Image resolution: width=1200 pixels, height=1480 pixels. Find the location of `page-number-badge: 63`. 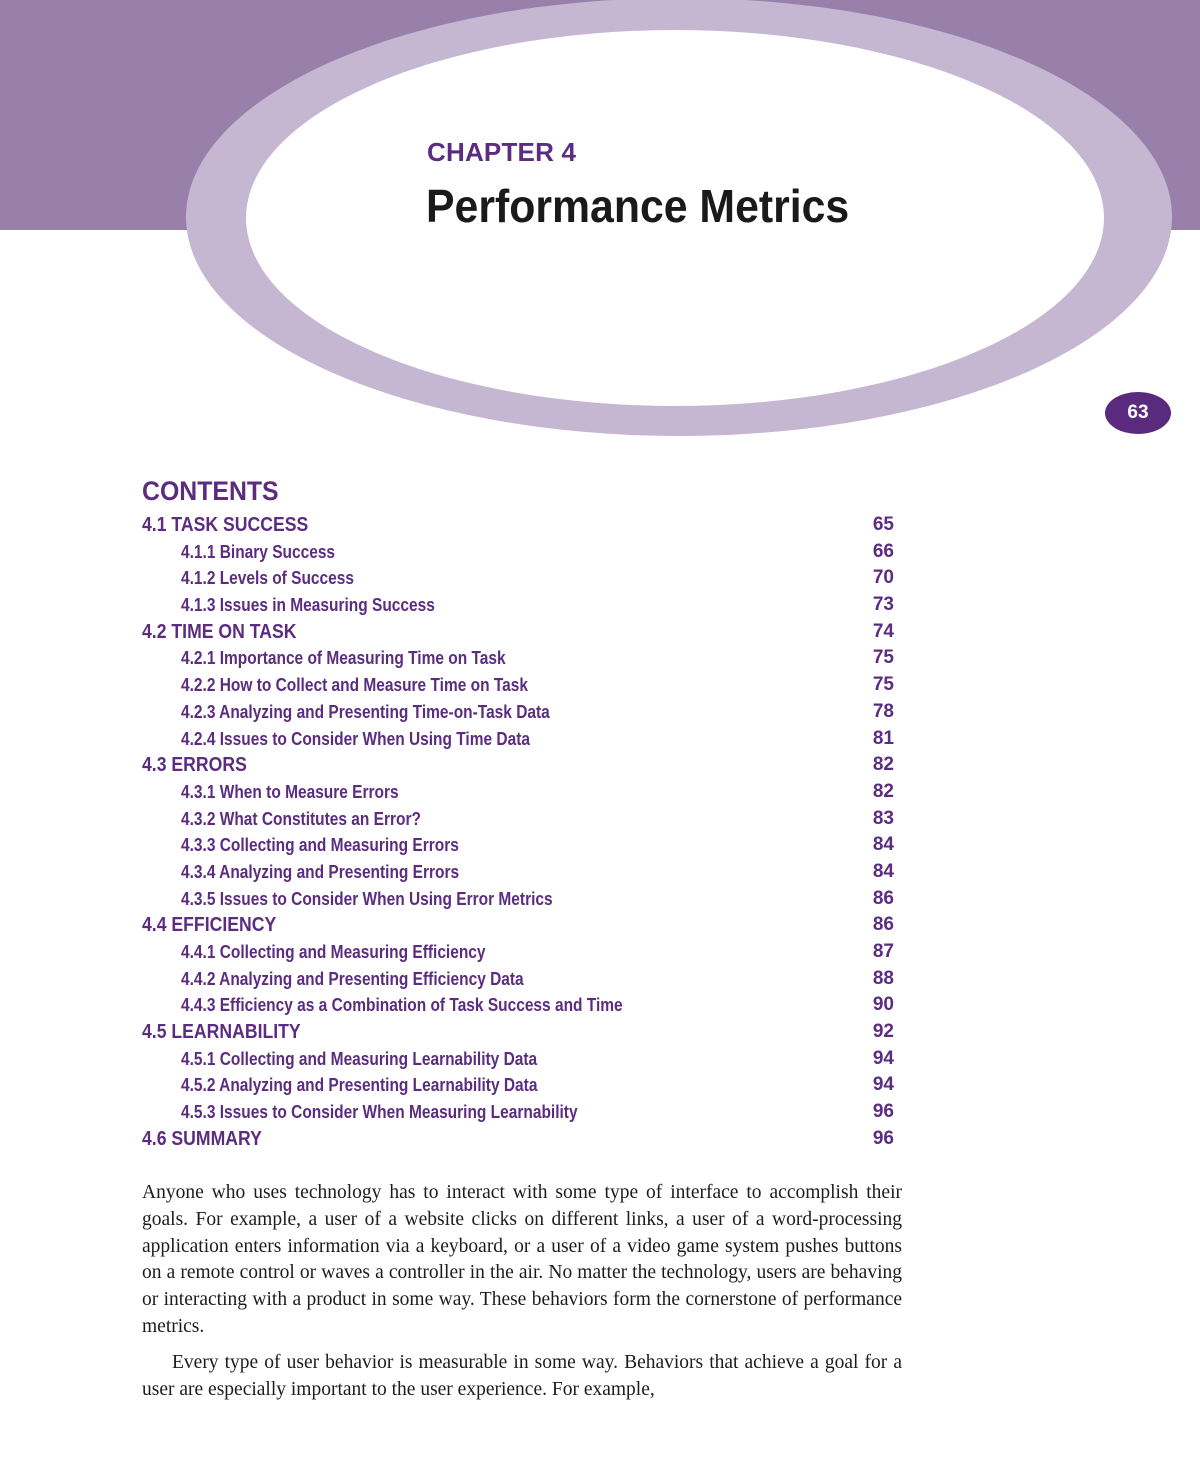

page-number-badge: 63 is located at coordinates (1138, 413).